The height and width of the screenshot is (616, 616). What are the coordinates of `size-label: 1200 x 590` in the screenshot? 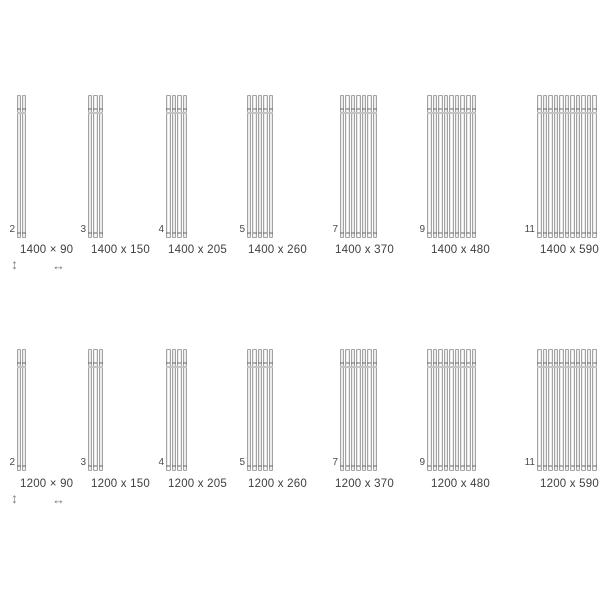 It's located at (569, 484).